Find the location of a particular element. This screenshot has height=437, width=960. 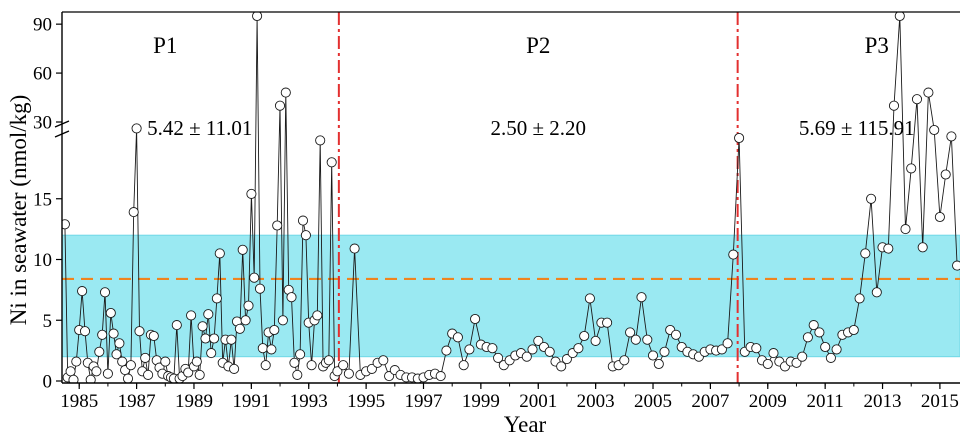

y-tick-label: 0 is located at coordinates (48, 382).